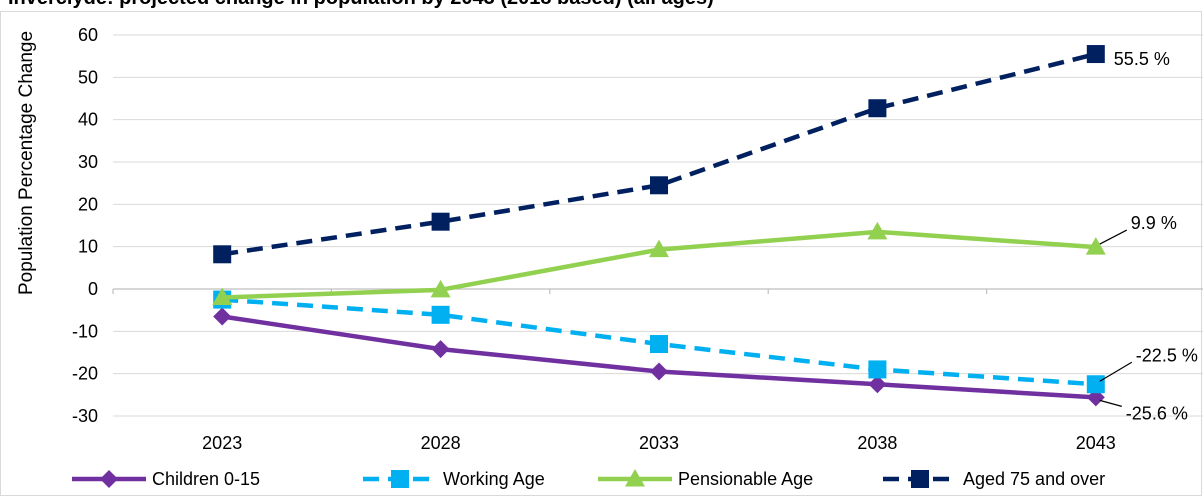  What do you see at coordinates (1157, 413) in the screenshot?
I see `data-label: -25.6 %` at bounding box center [1157, 413].